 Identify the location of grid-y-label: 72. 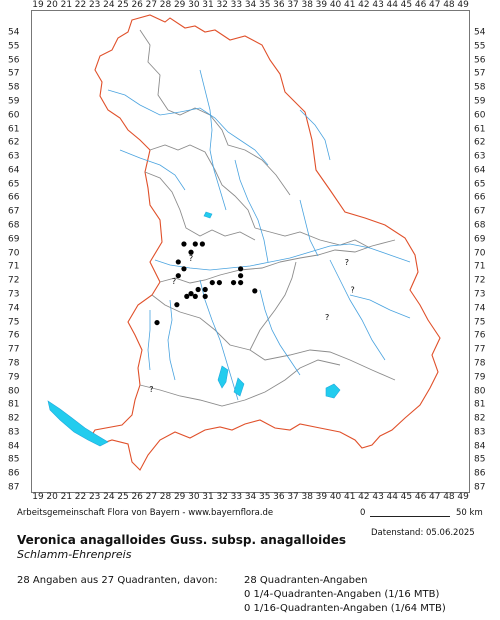
(14, 280).